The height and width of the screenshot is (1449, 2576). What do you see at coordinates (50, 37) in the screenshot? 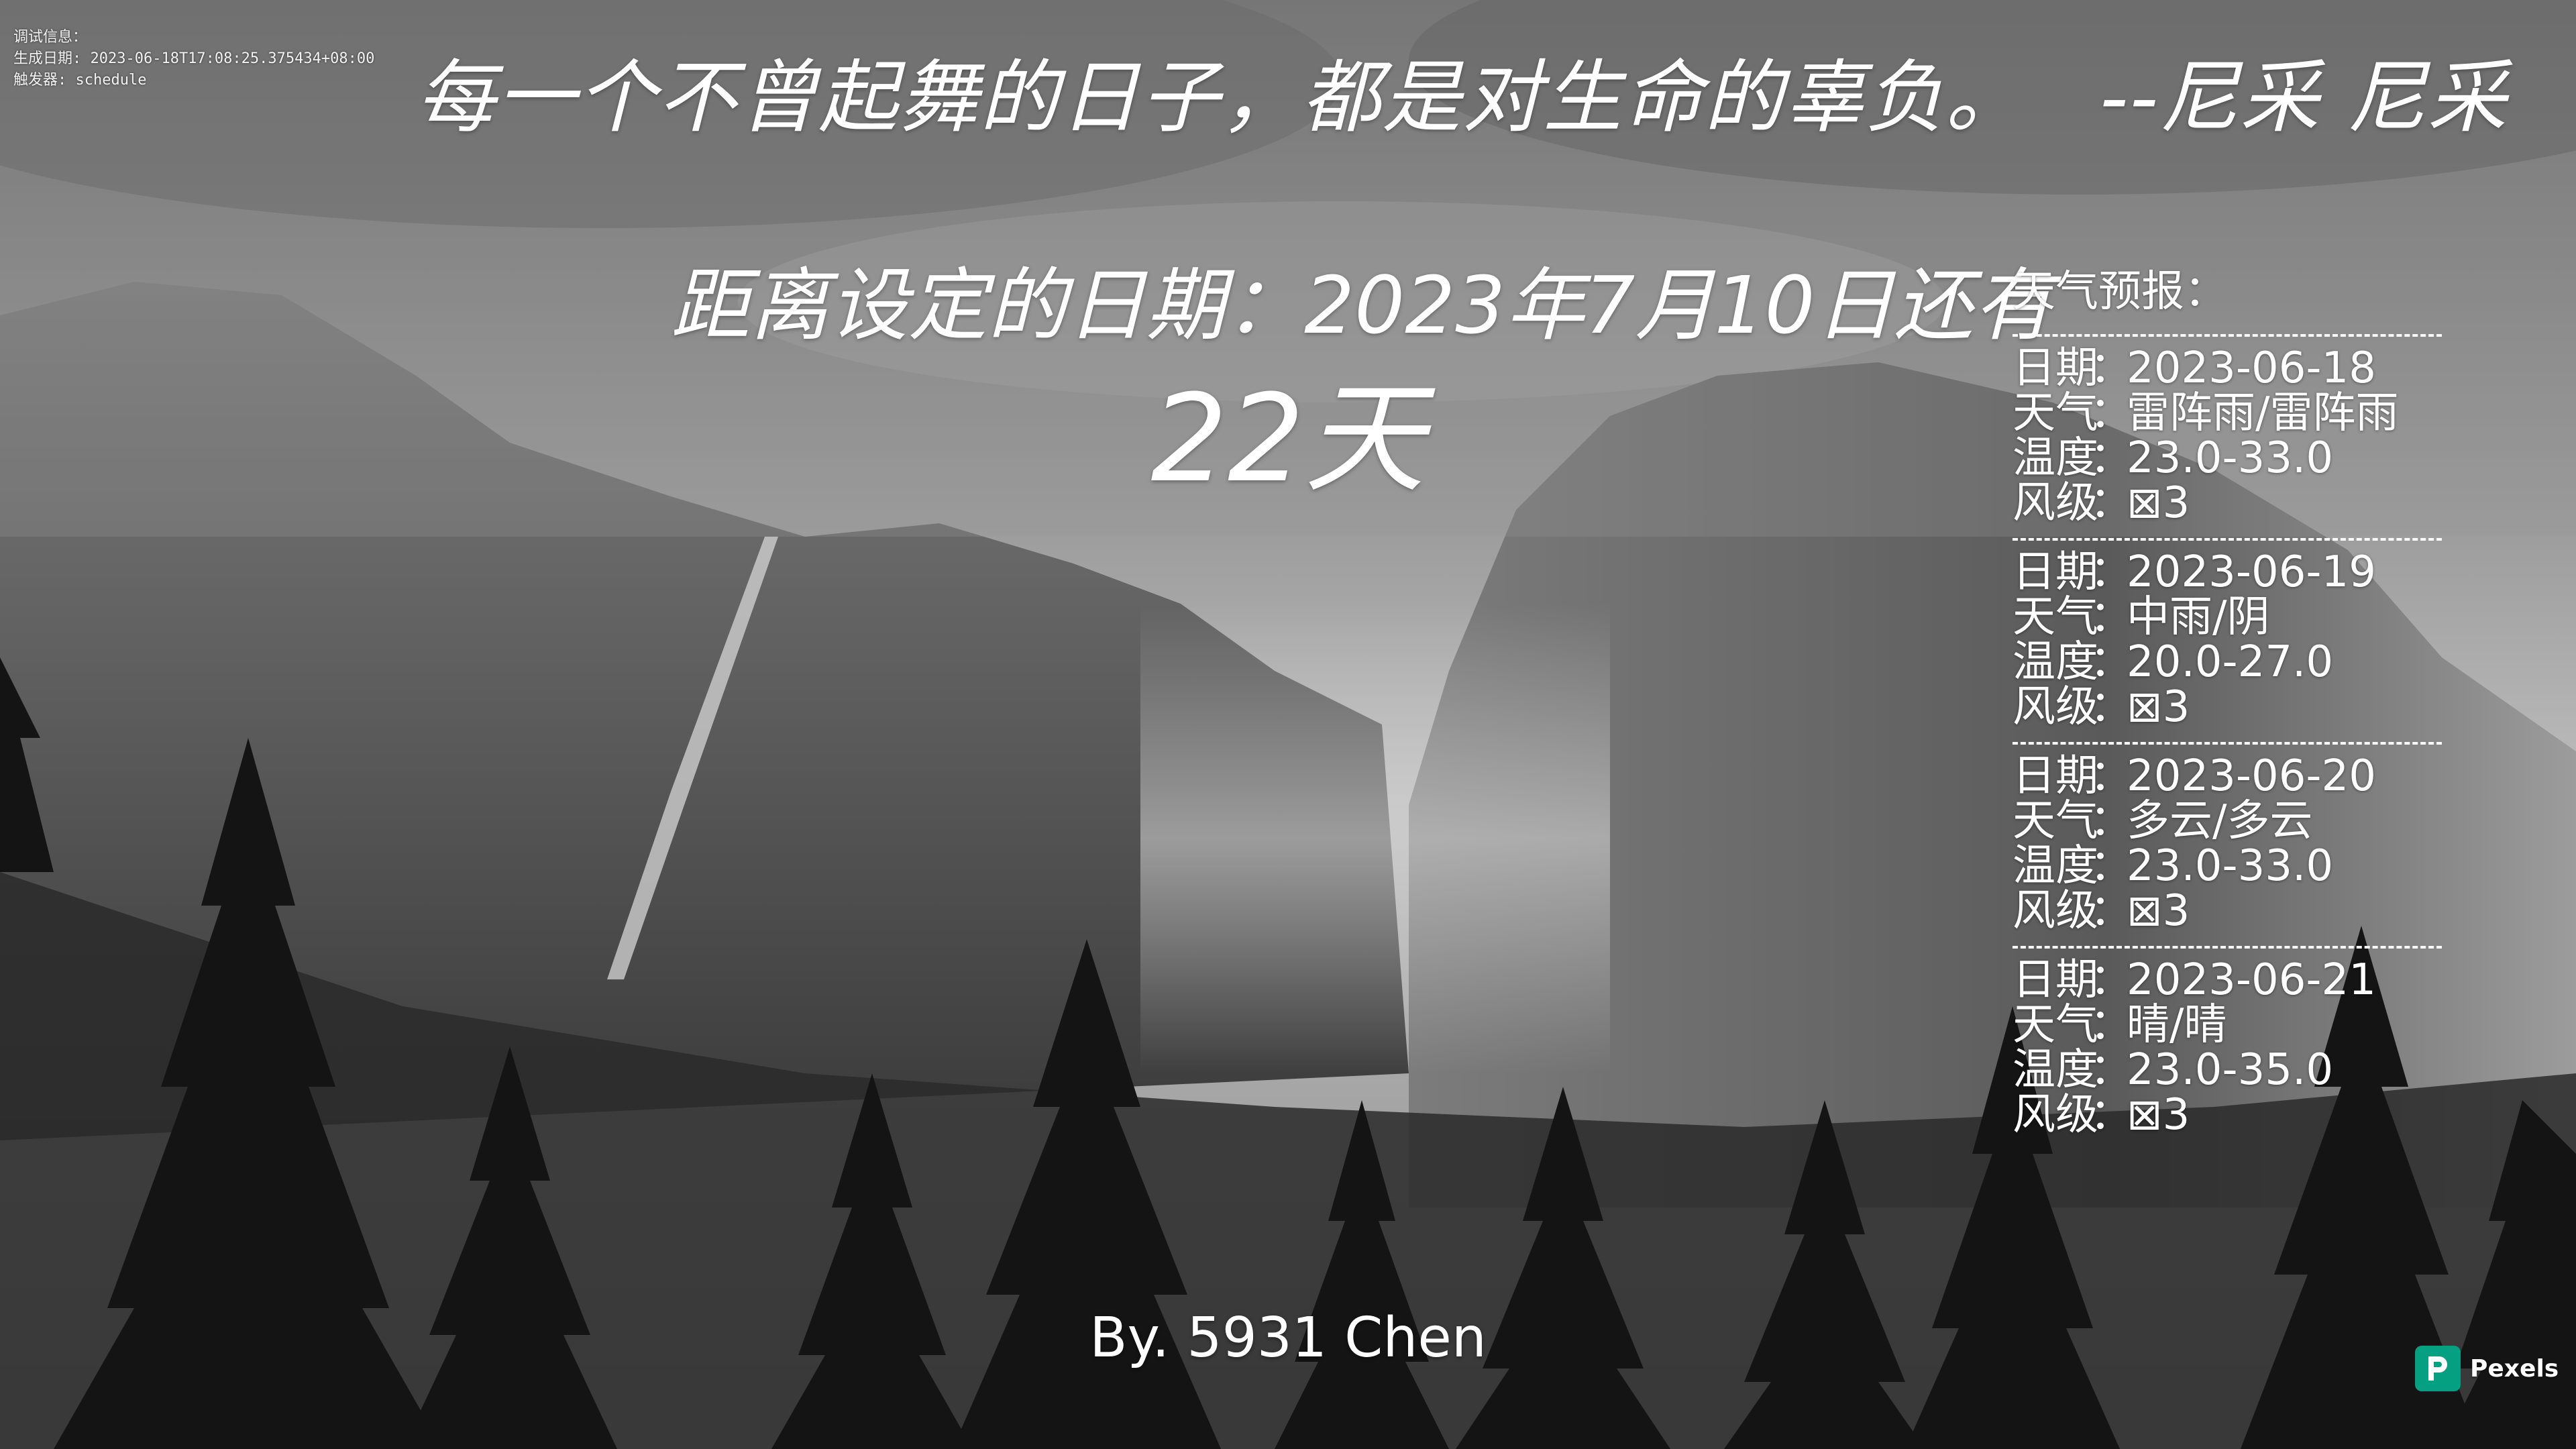
I see `debug-title: 调试信息：` at bounding box center [50, 37].